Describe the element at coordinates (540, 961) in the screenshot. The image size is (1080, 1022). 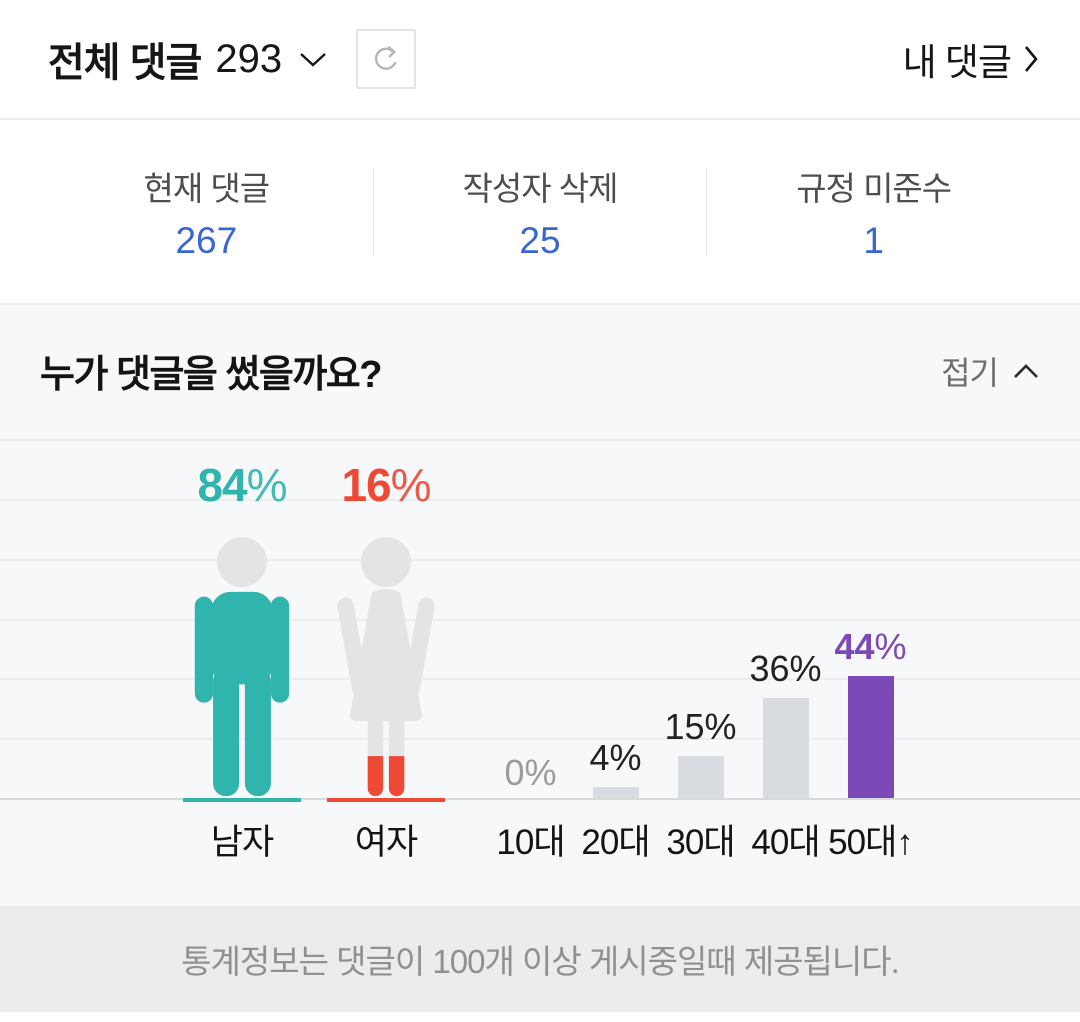
I see `stats-notice-text: 통계정보는 댓글이 100개 이상 게시중일때 제공됩니다.` at that location.